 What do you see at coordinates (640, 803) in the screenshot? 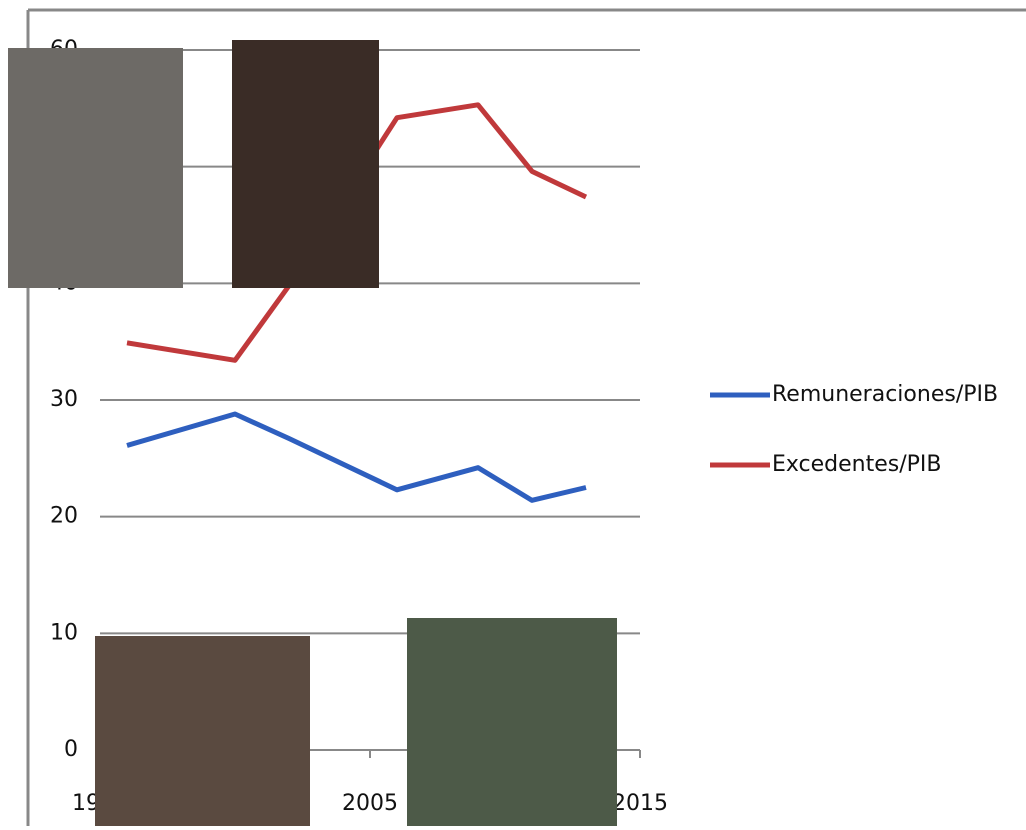
I see `x-tick-label: 2015` at bounding box center [640, 803].